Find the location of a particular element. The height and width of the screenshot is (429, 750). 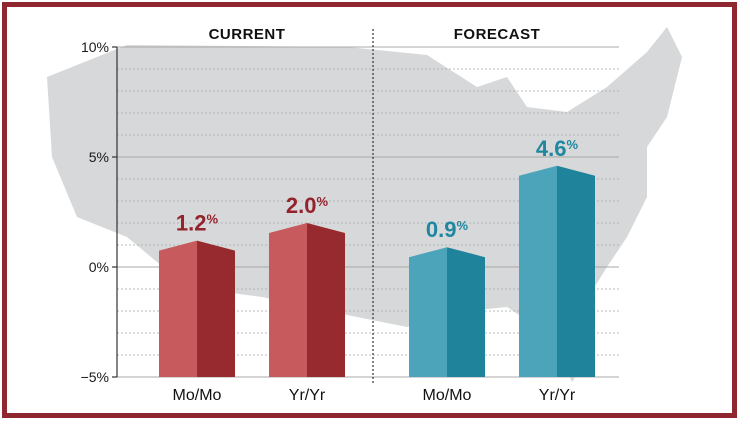

y-tick-label: 5% is located at coordinates (99, 157).